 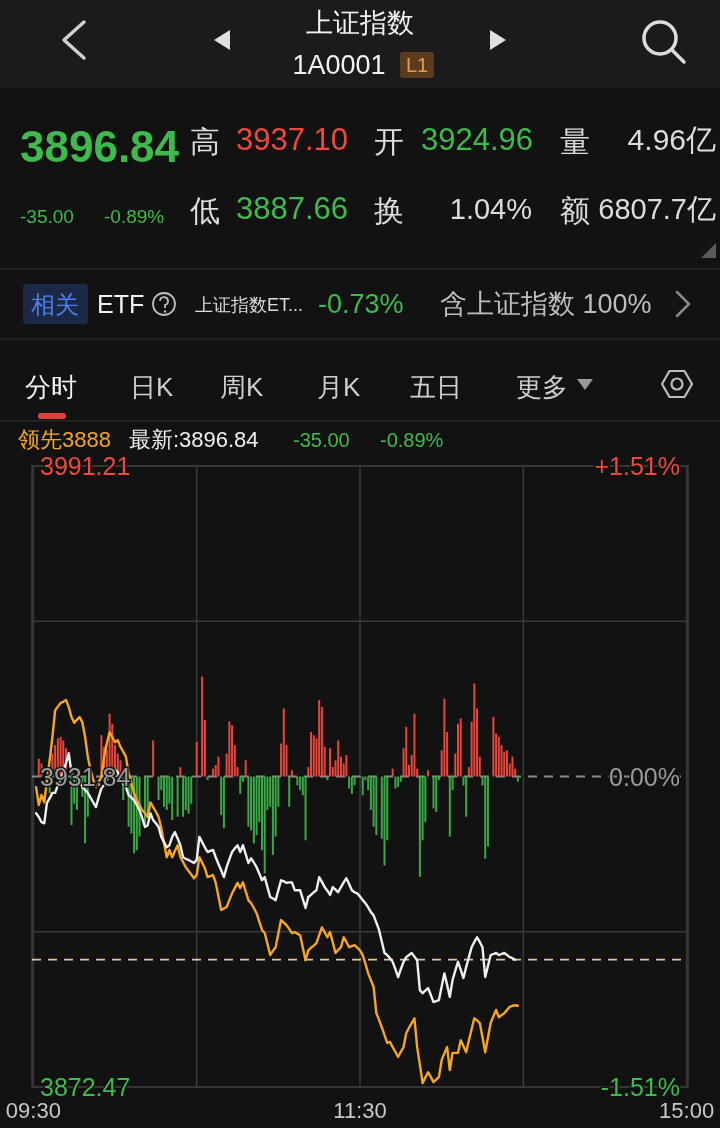 What do you see at coordinates (339, 65) in the screenshot?
I see `chart-subtitle: 1A0001` at bounding box center [339, 65].